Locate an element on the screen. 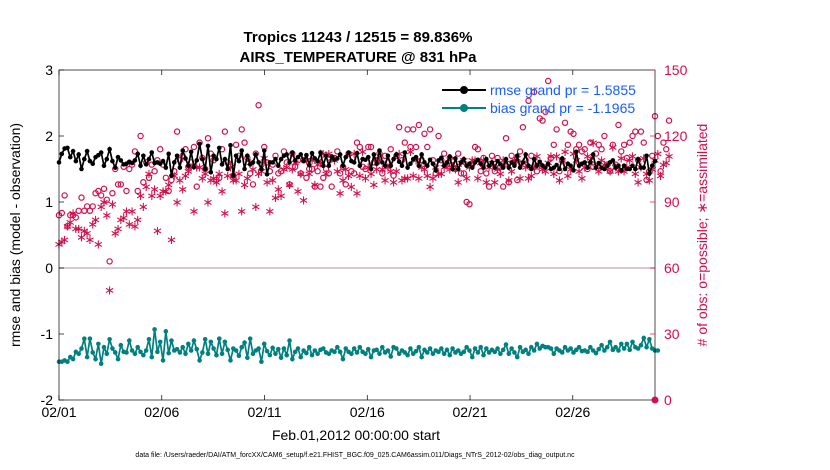 The height and width of the screenshot is (470, 830). y-tick-label-left: -2 is located at coordinates (47, 400).